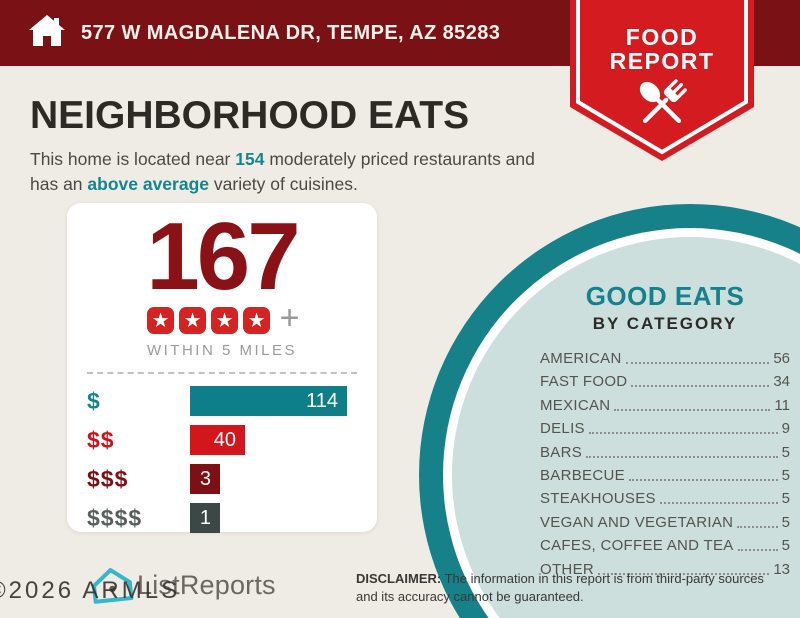  What do you see at coordinates (133, 159) in the screenshot?
I see `intro-pre: This home is located near` at bounding box center [133, 159].